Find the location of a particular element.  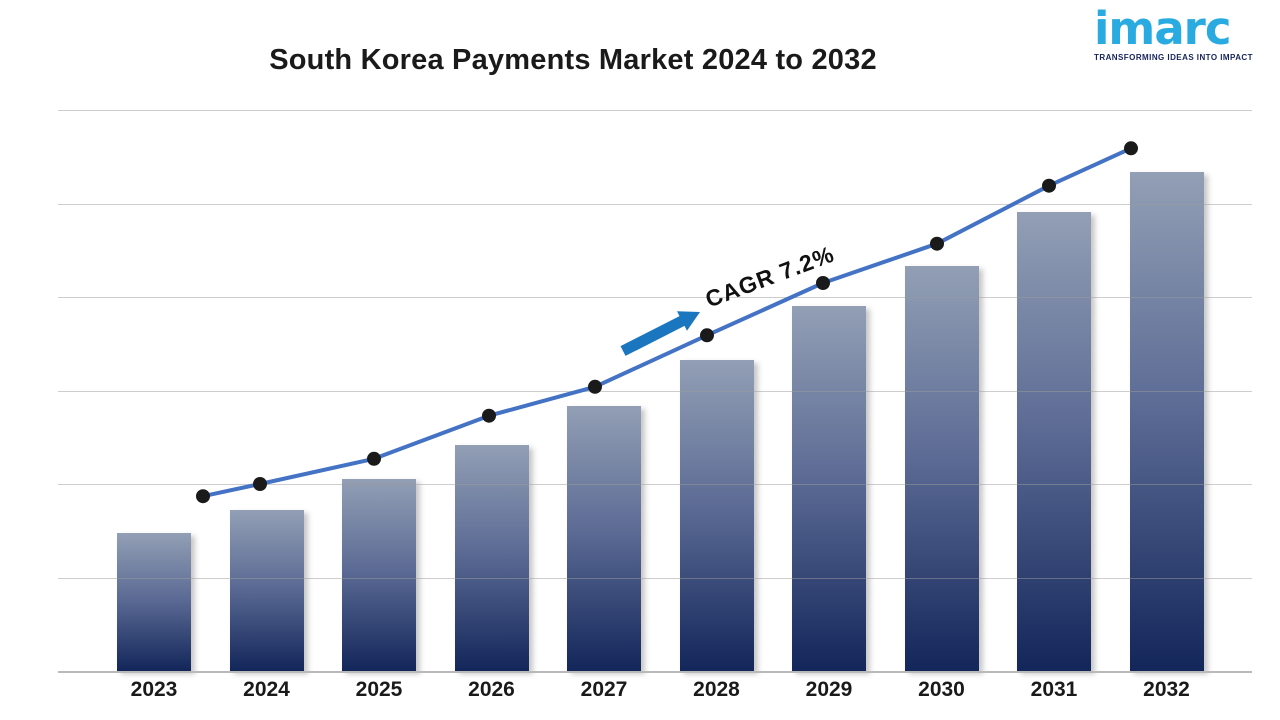

x-label-2030: 2030 is located at coordinates (941, 689).